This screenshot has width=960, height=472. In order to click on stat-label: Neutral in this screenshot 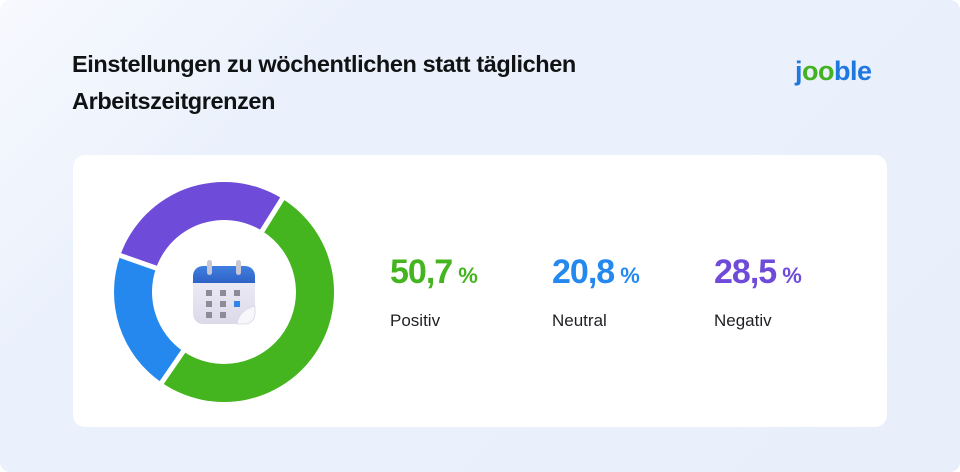, I will do `click(579, 320)`.